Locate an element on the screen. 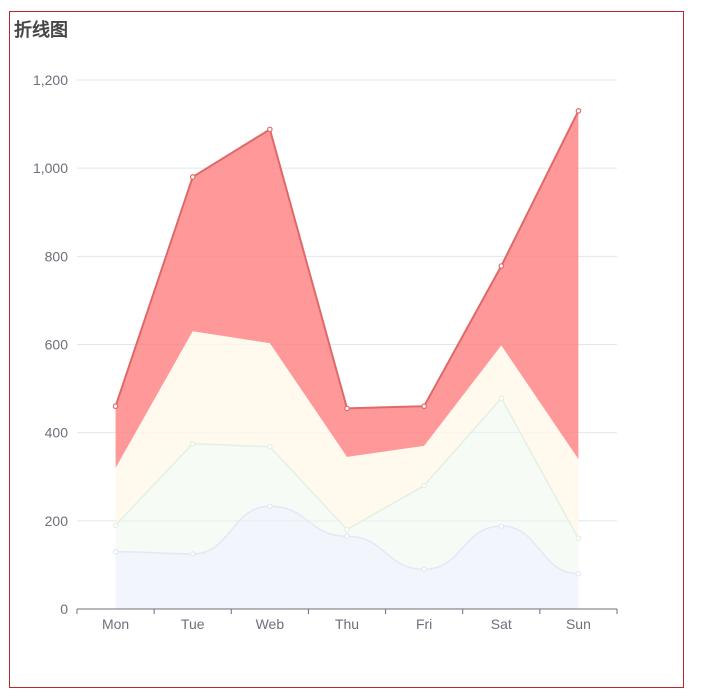 The image size is (703, 696). x-tick-label: Mon is located at coordinates (115, 624).